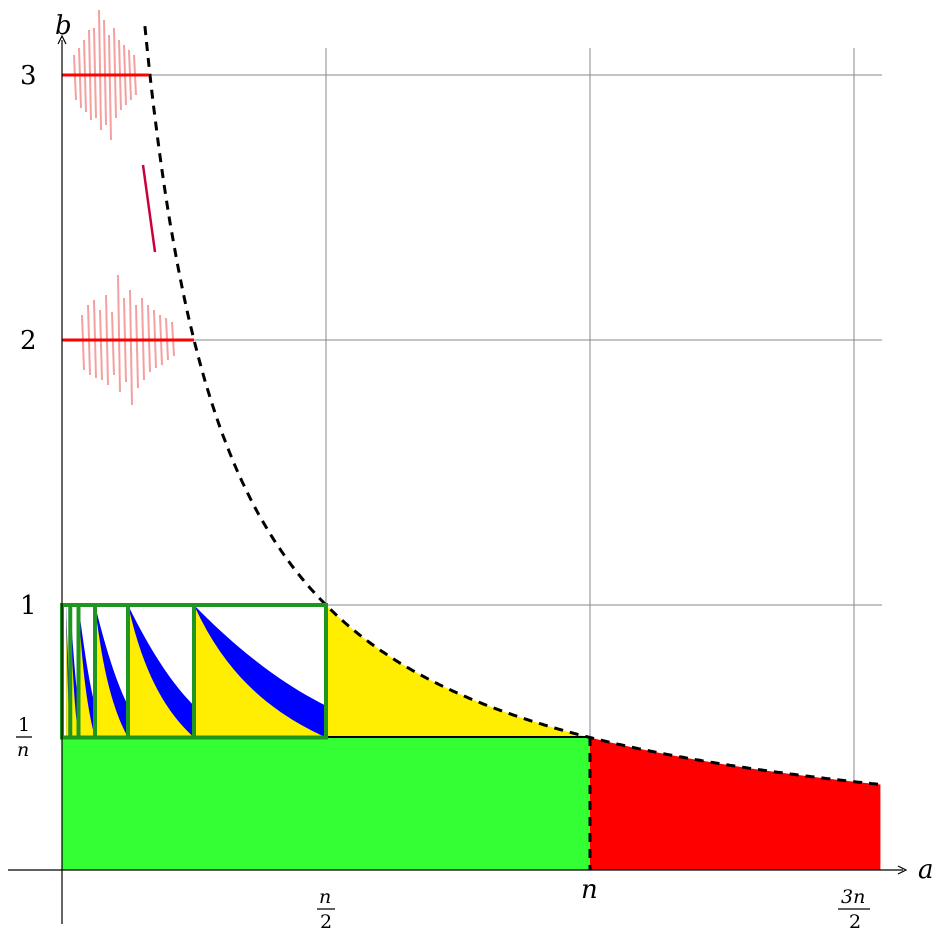 Image resolution: width=933 pixels, height=936 pixels. Describe the element at coordinates (28, 341) in the screenshot. I see `y-tick-2: 2` at that location.